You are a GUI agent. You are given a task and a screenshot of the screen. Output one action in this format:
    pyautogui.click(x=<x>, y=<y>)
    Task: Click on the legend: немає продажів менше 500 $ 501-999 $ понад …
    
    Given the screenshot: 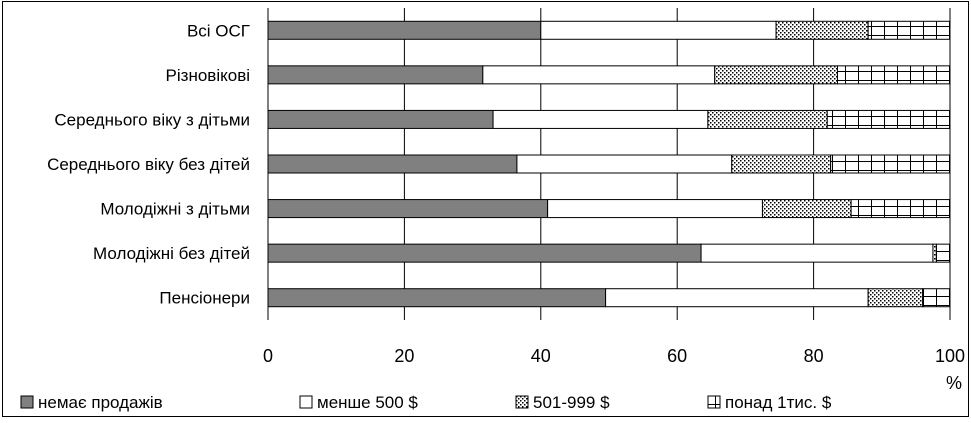 What is the action you would take?
    pyautogui.click(x=426, y=402)
    